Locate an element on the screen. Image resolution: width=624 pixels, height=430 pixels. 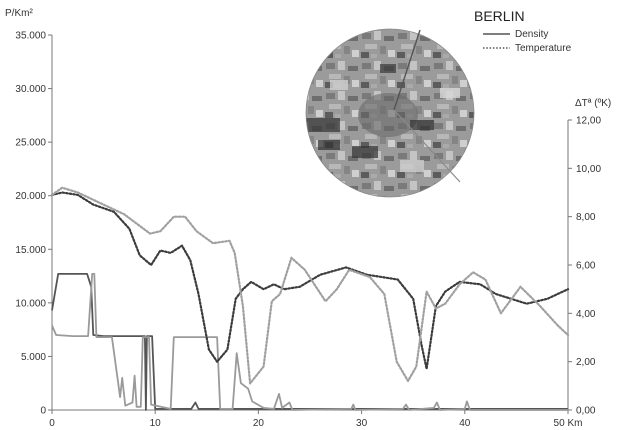
x-tick-label: 10 is located at coordinates (156, 423).